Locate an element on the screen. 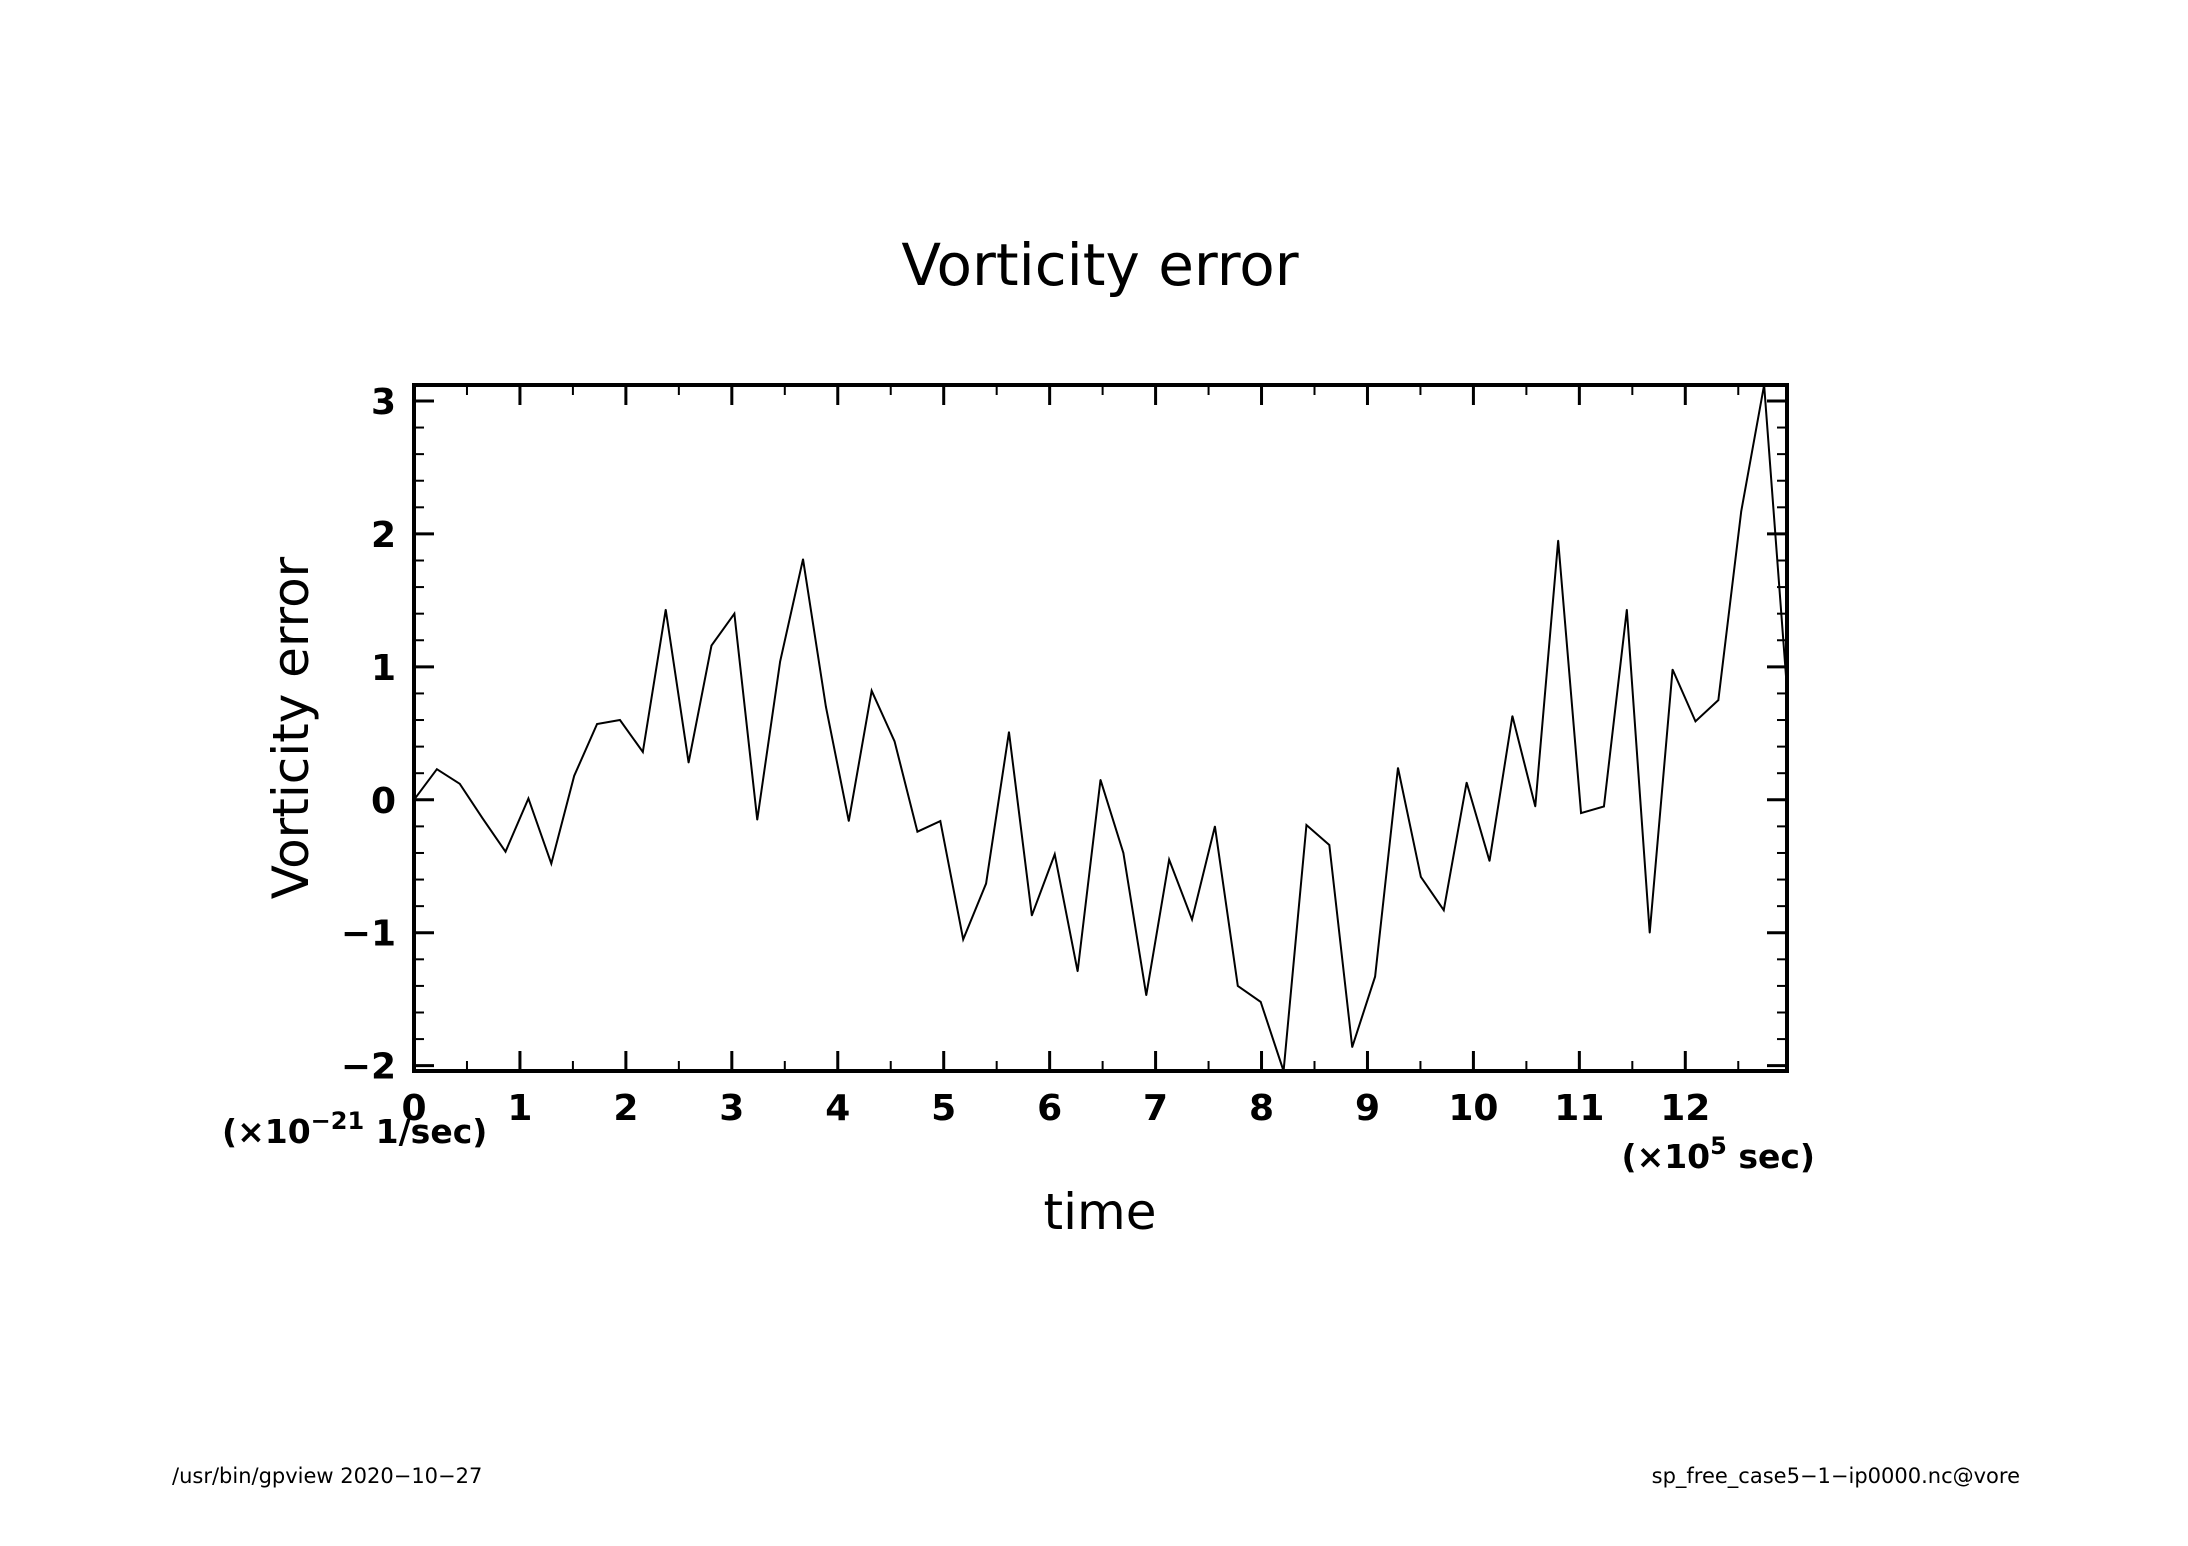  y-tick-label: 0 is located at coordinates (383, 801).